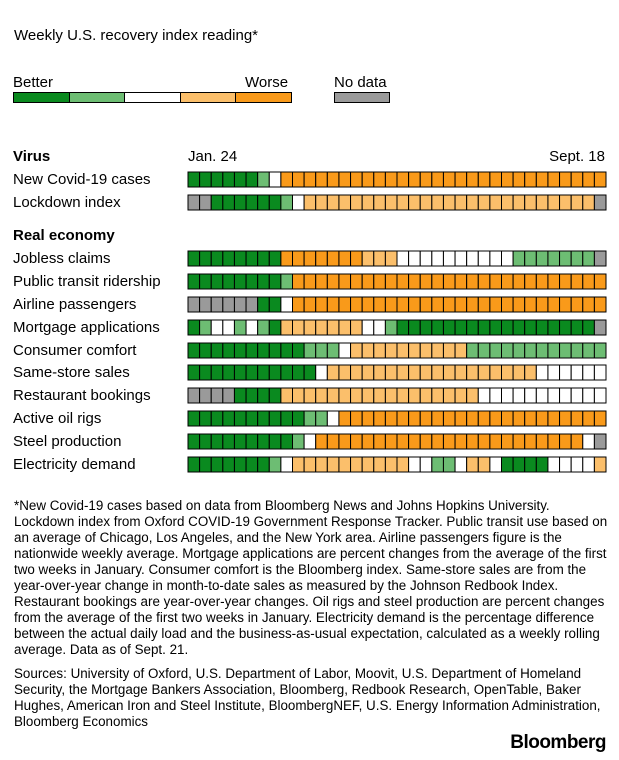 The width and height of the screenshot is (619, 760). I want to click on chart-title: Weekly U.S. recovery index reading*, so click(136, 35).